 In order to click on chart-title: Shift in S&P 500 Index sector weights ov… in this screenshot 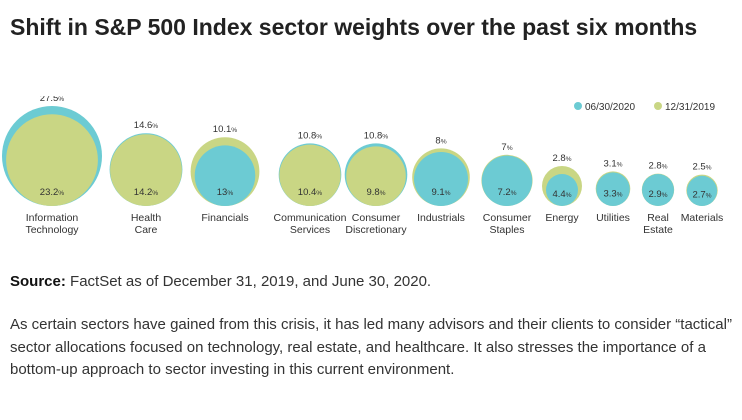, I will do `click(354, 27)`.